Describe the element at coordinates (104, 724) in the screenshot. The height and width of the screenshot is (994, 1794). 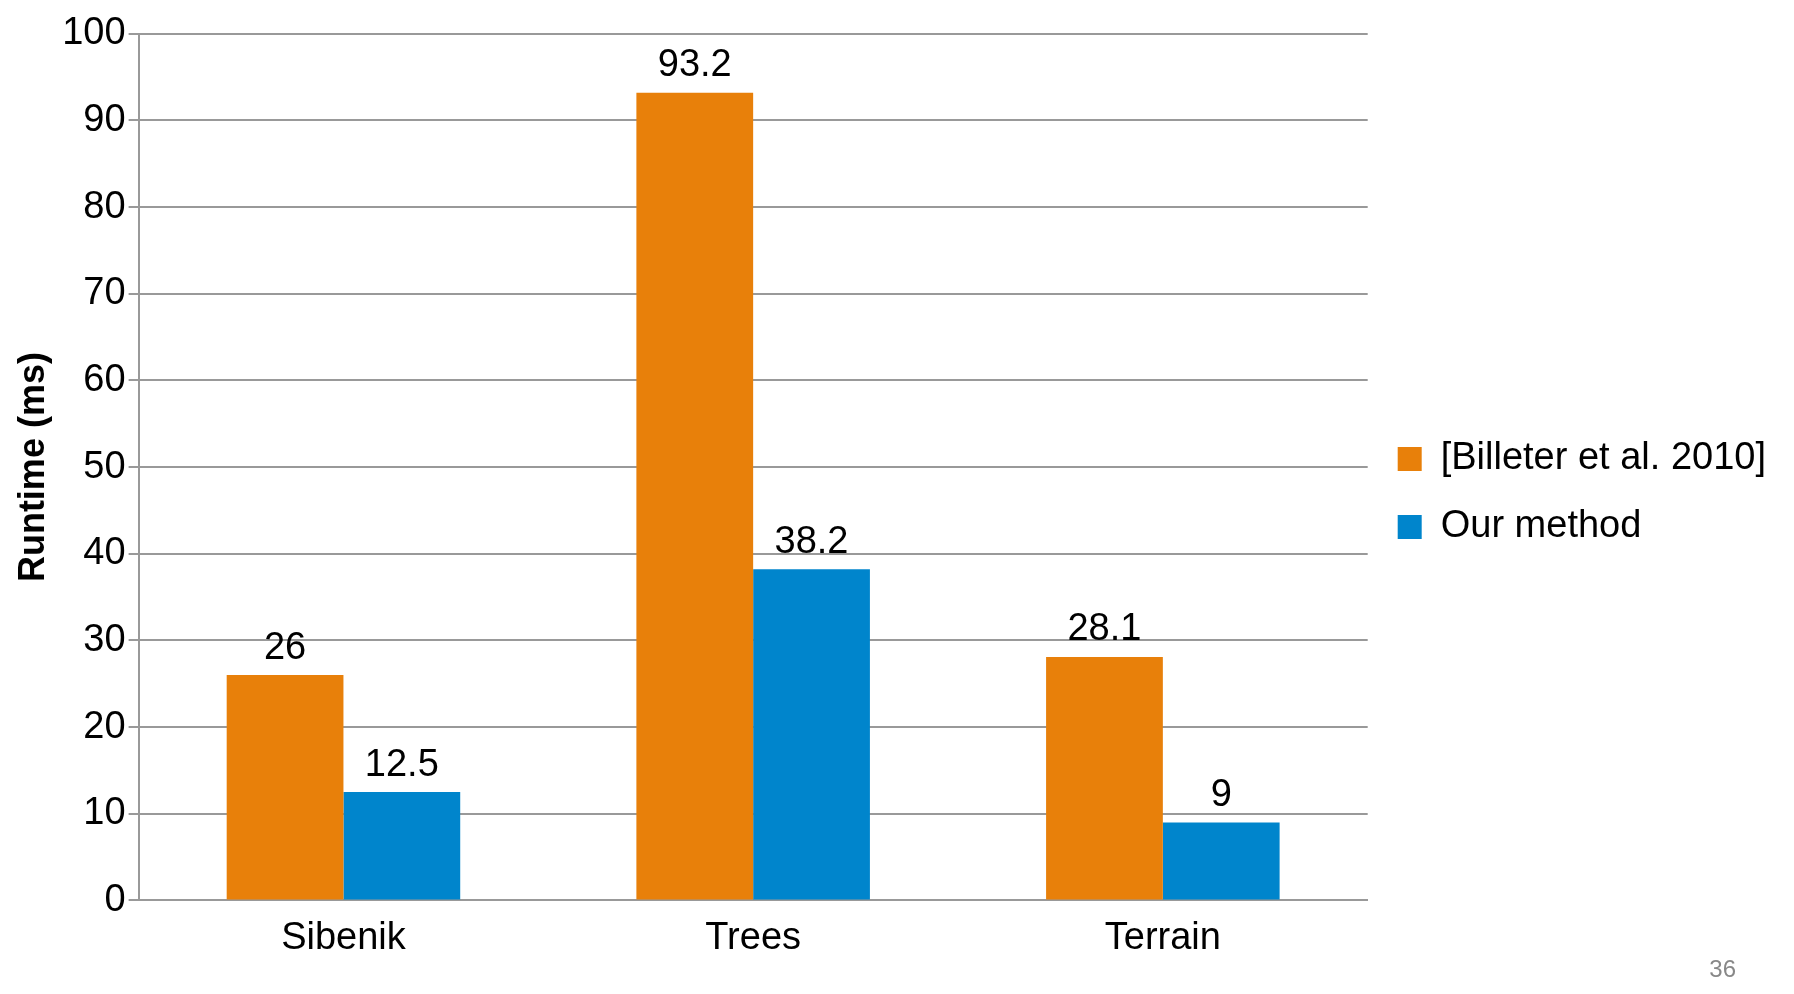
I see `y-tick-label: 20` at that location.